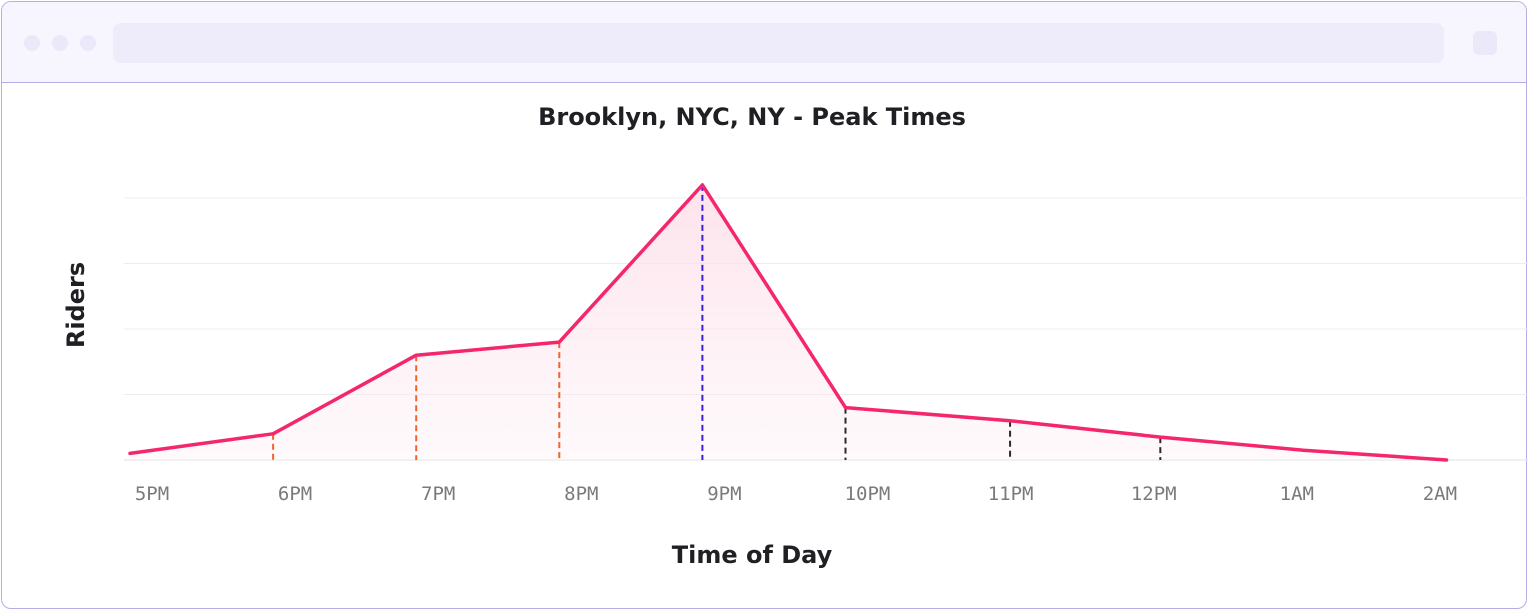 The width and height of the screenshot is (1528, 610). What do you see at coordinates (60, 43) in the screenshot?
I see `window-minimize-button` at bounding box center [60, 43].